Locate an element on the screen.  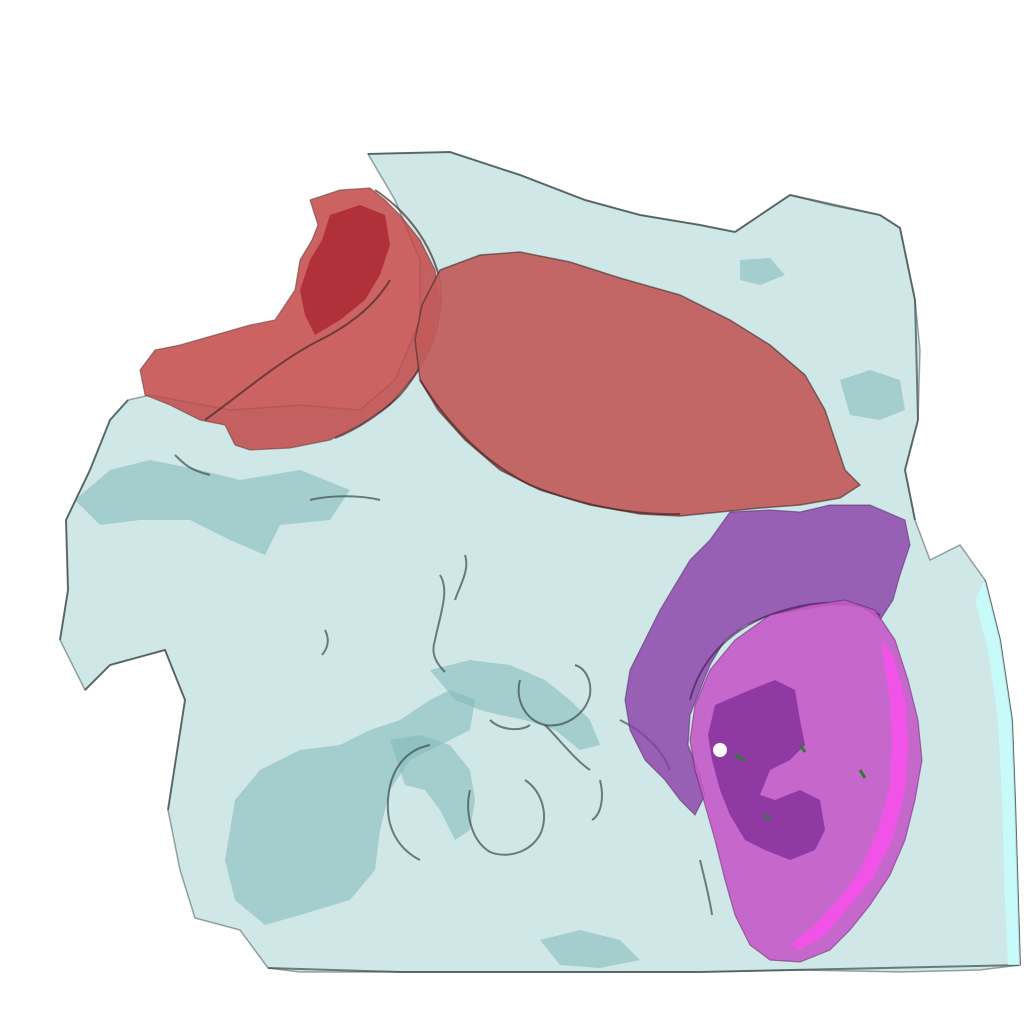
tissue-shadow-left is located at coordinates (212, 507).